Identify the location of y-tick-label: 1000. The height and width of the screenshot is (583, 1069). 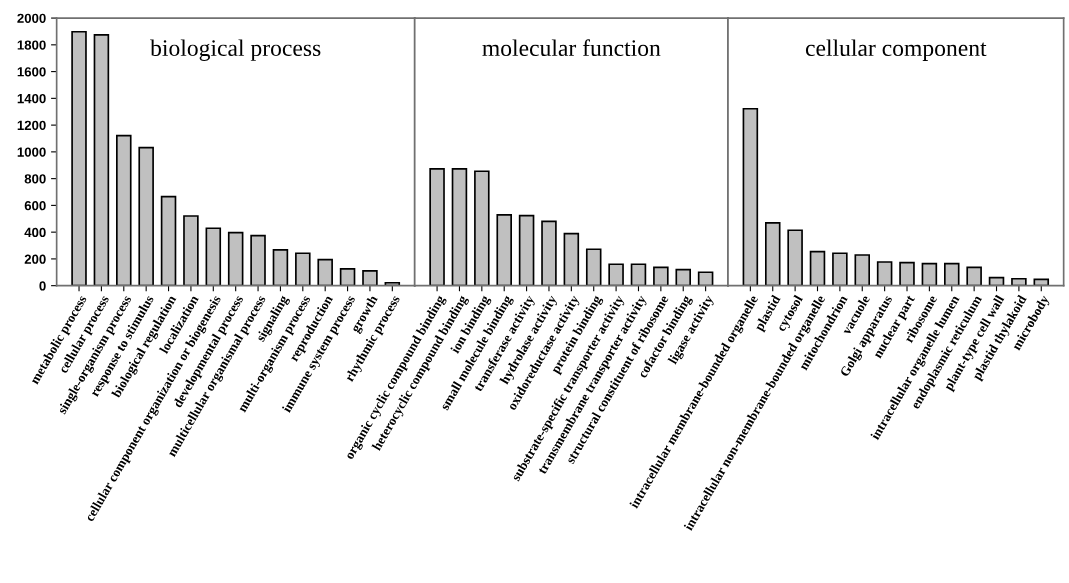
(31, 152).